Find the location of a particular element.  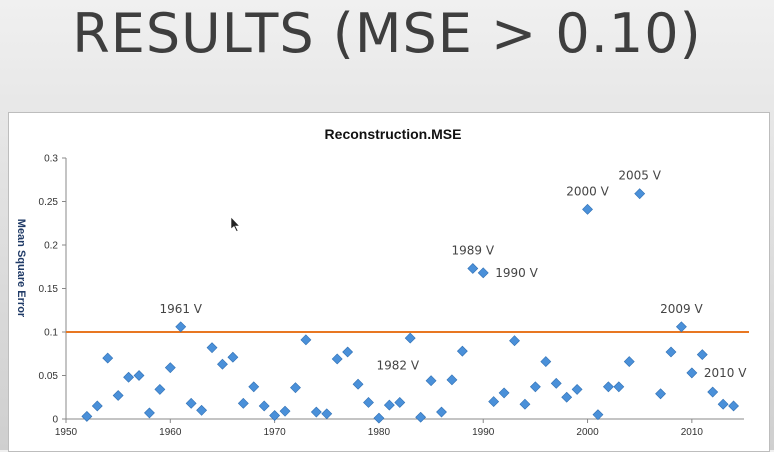

y-tick-label: 0.25 is located at coordinates (49, 202).